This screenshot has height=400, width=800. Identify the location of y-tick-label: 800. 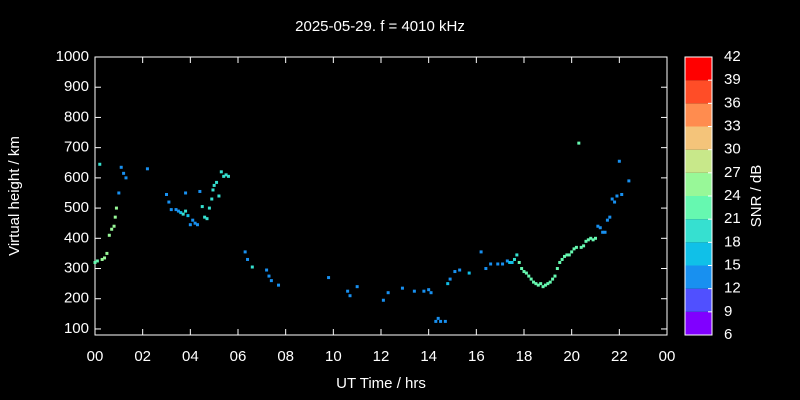
(76, 116).